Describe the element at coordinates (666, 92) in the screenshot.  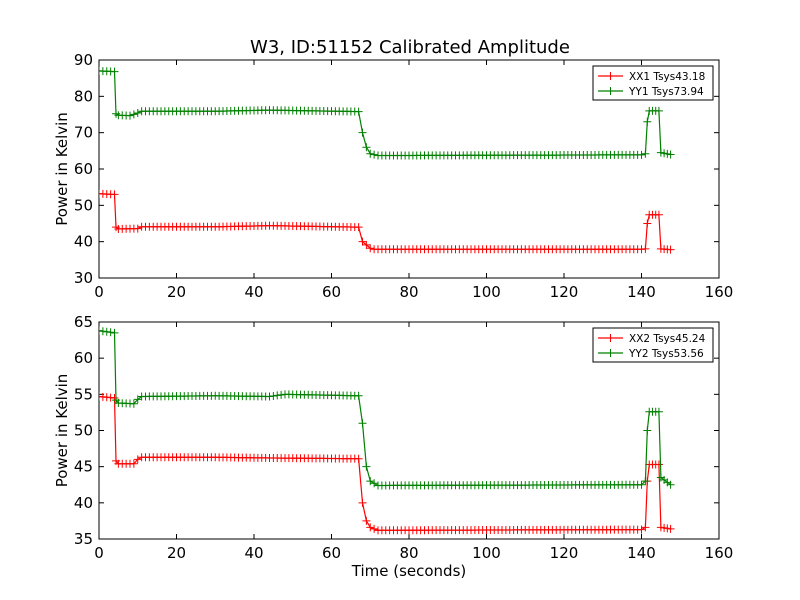
I see `legend-label: YY1 Tsys73.94` at that location.